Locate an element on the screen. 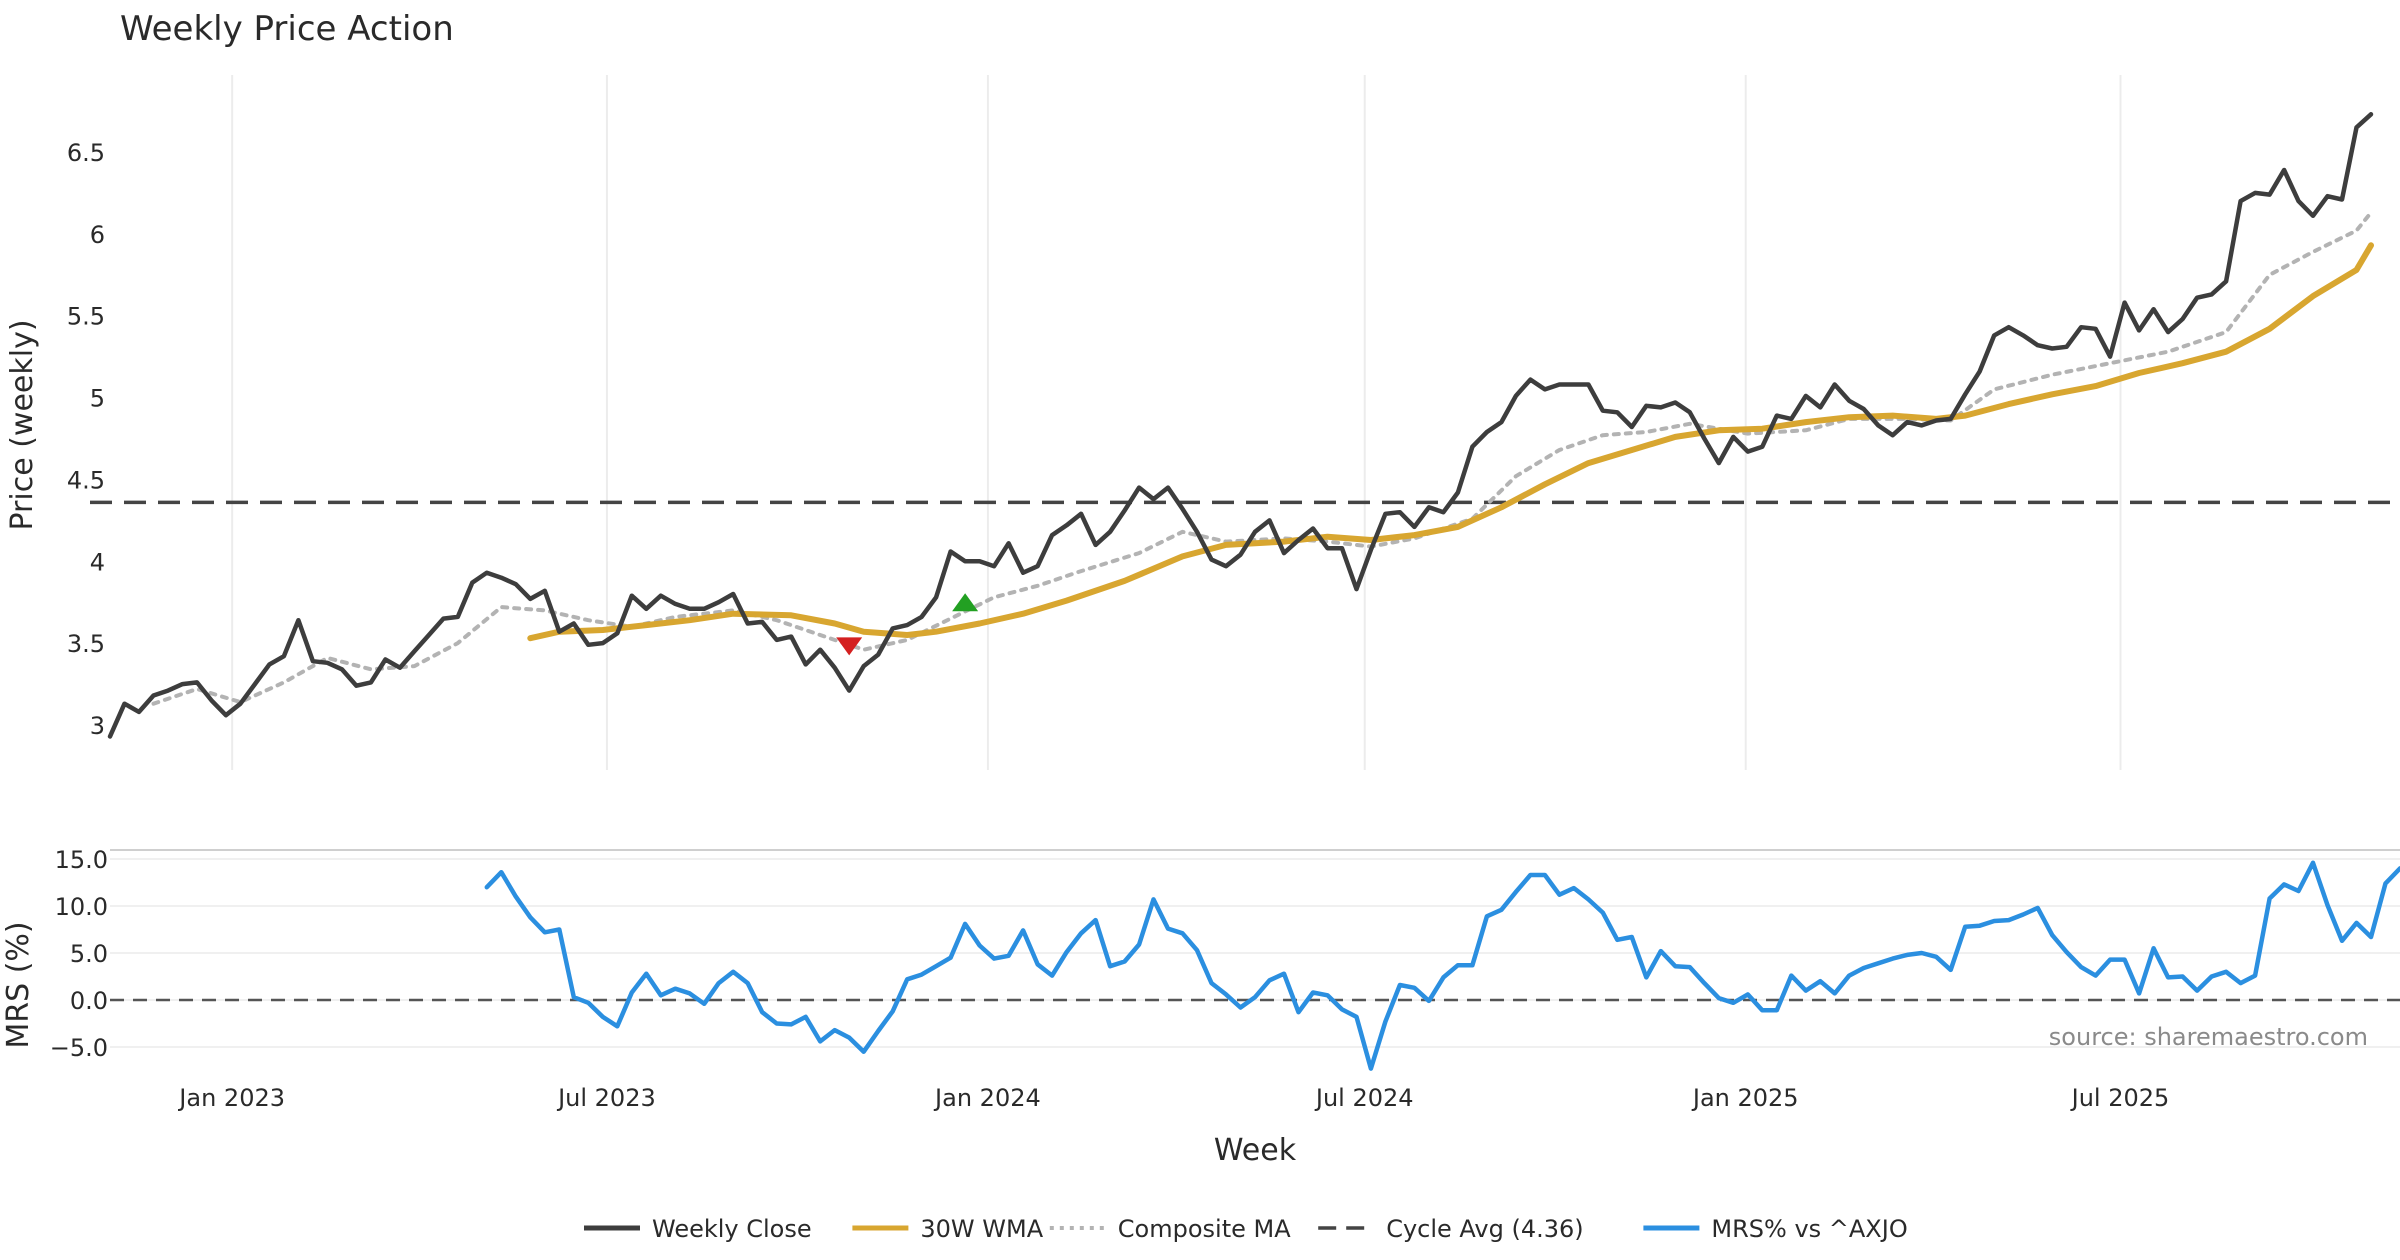 The width and height of the screenshot is (2400, 1260). mrs-y-tick-0: 15.0 is located at coordinates (81, 860).